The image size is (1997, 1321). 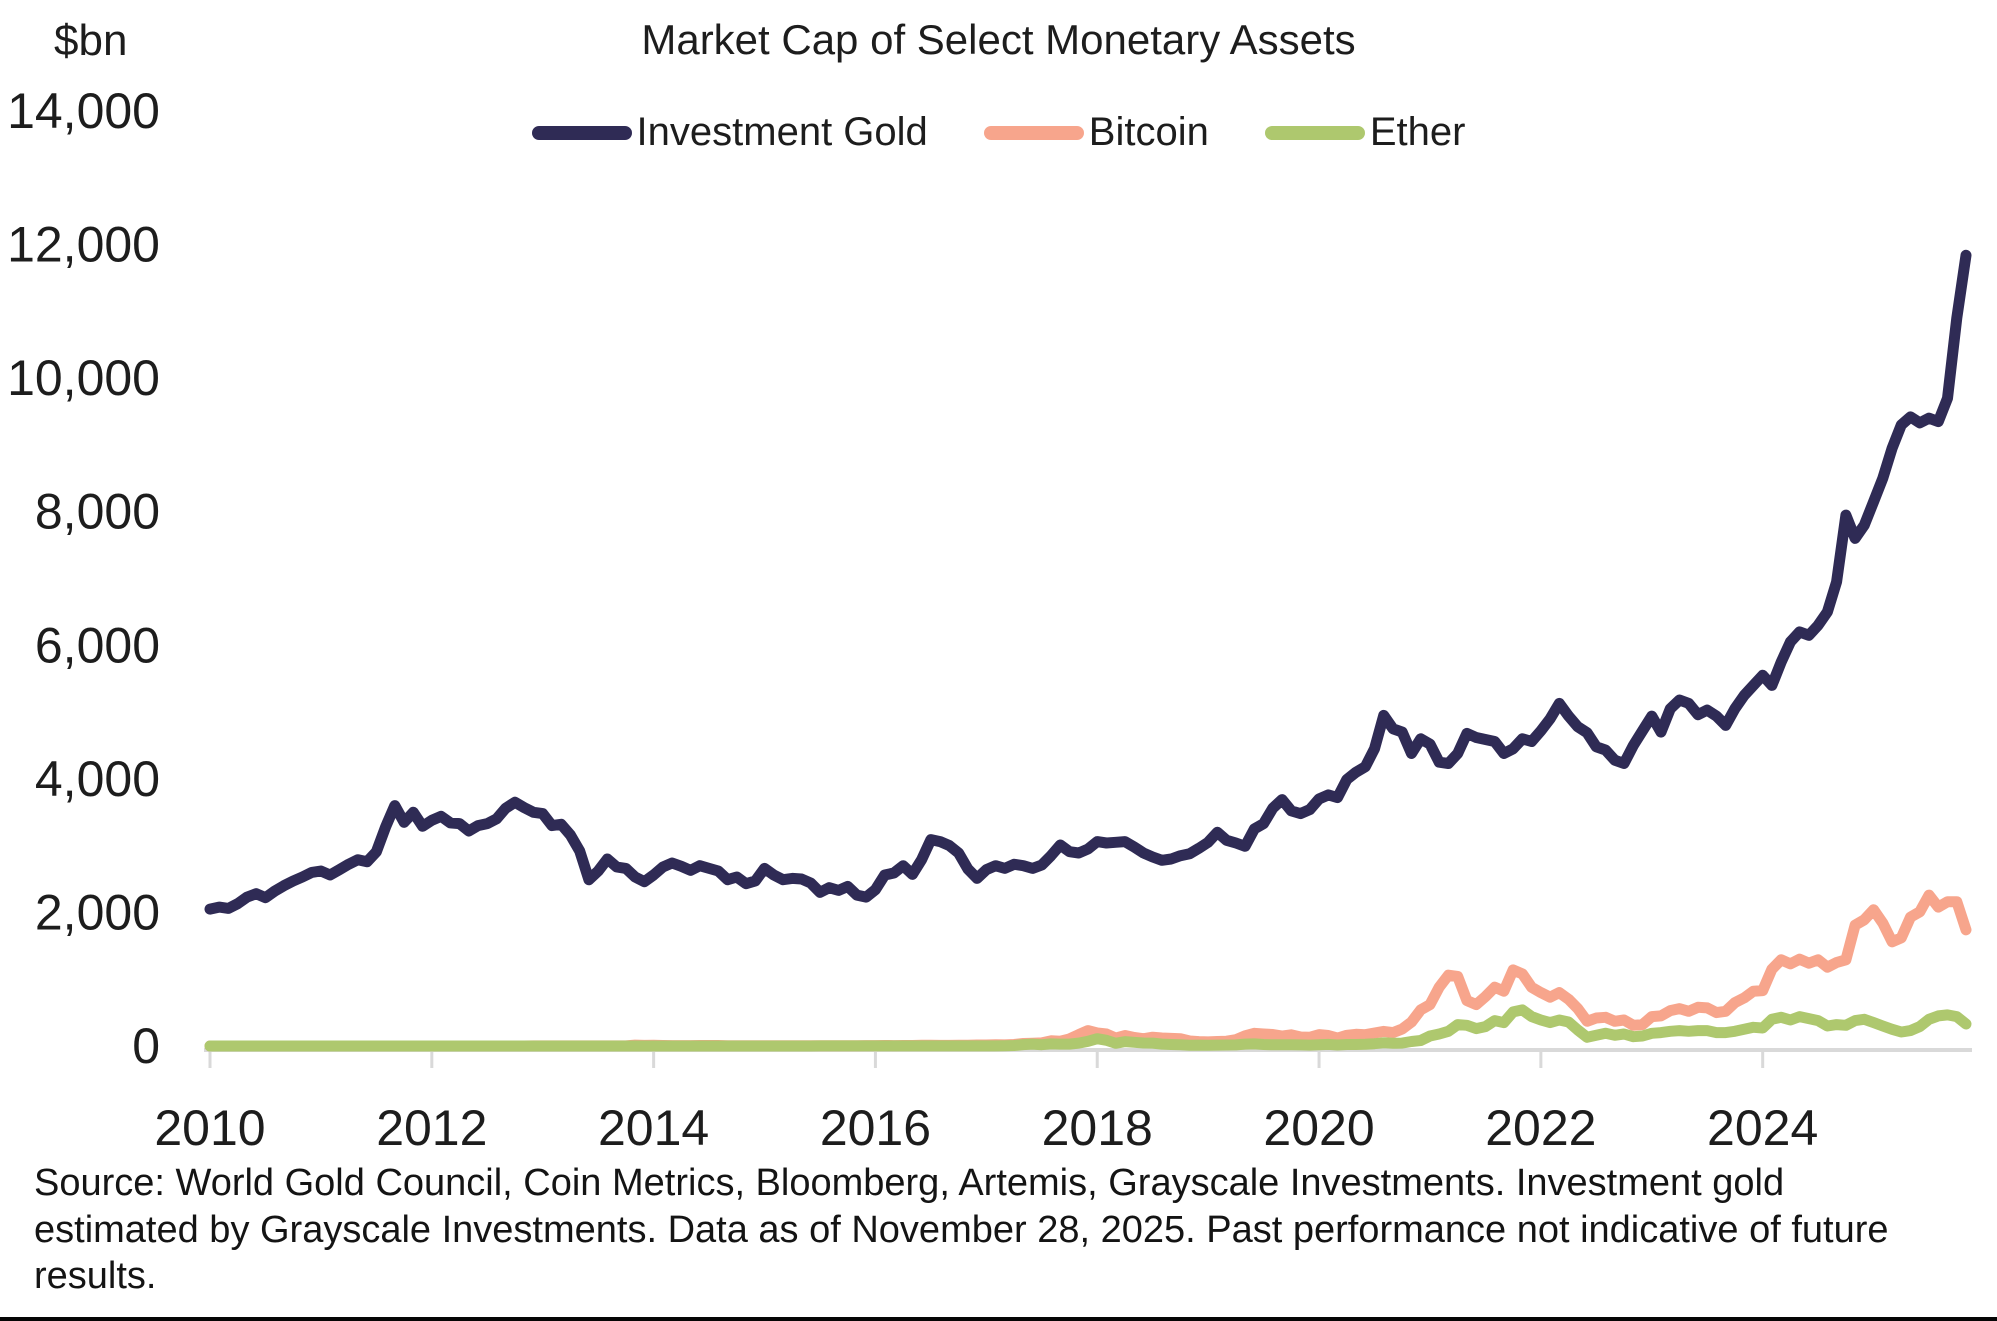 What do you see at coordinates (1097, 1128) in the screenshot?
I see `svg-text: 2018` at bounding box center [1097, 1128].